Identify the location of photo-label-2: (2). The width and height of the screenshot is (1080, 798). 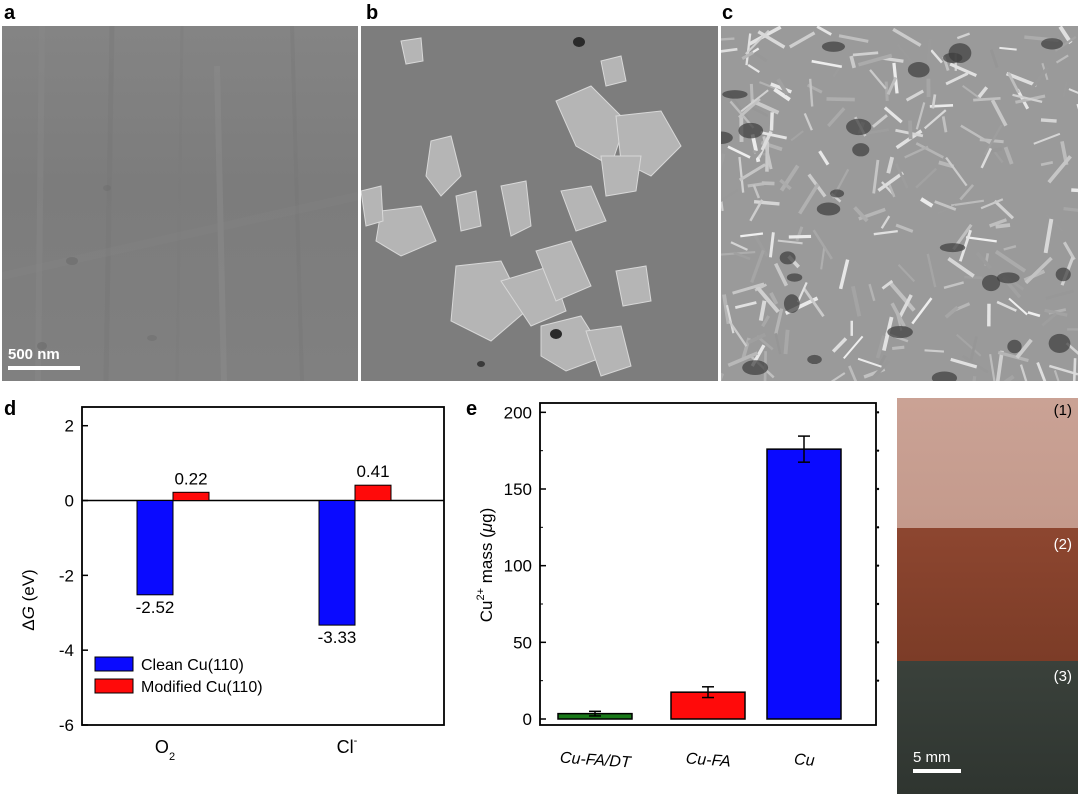
(1062, 544).